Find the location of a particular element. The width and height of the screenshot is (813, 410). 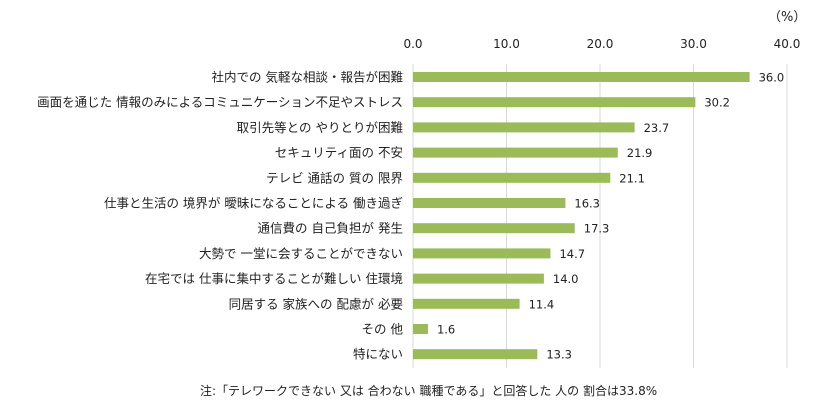

category-label: 大勢で 一堂に会することができない is located at coordinates (301, 253).